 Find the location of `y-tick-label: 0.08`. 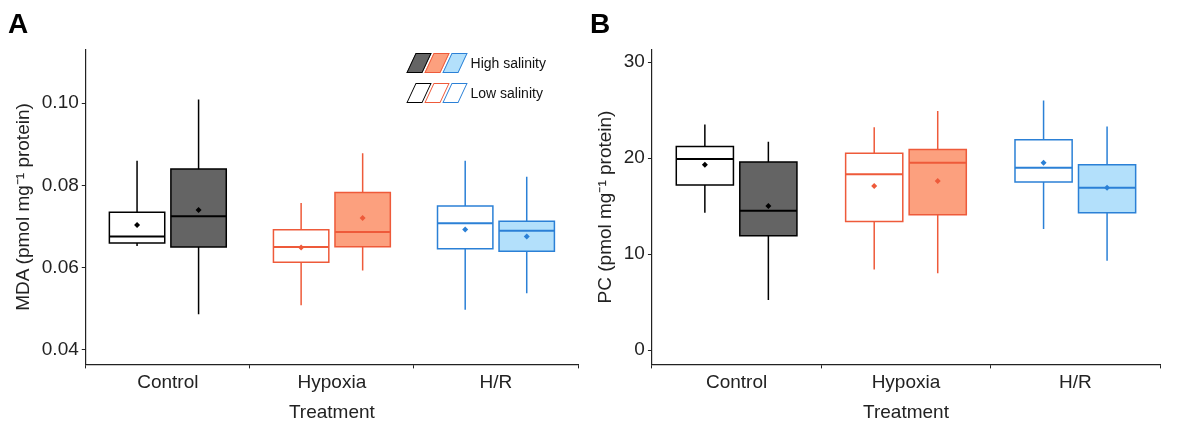

y-tick-label: 0.08 is located at coordinates (60, 184).